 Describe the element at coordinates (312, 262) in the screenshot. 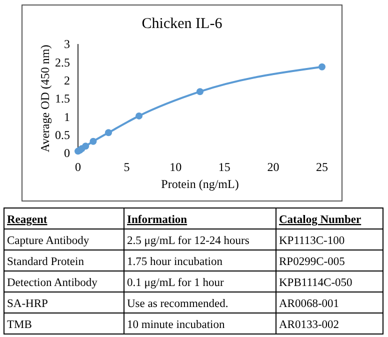

I see `text: RP0299C-005` at that location.